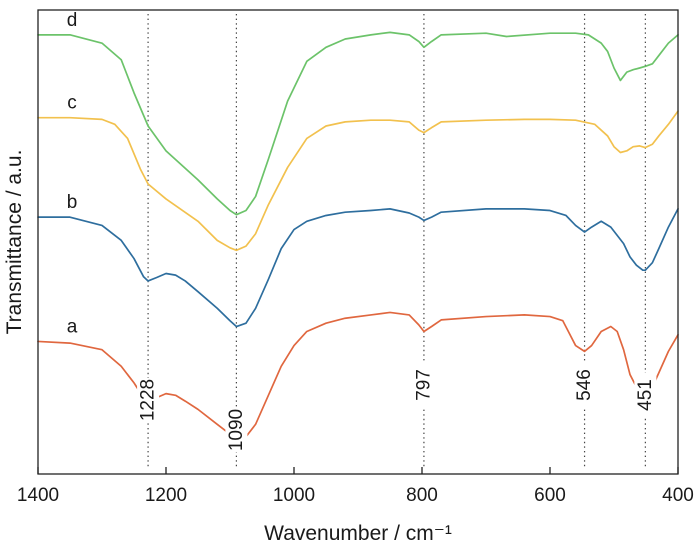  Describe the element at coordinates (678, 495) in the screenshot. I see `x-tick-label-400: 400` at that location.